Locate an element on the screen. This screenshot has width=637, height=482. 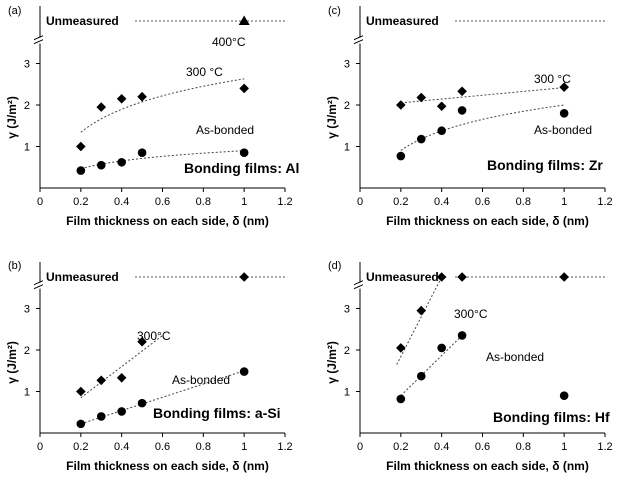
bonding-film-title: Bonding films: Hf is located at coordinates (551, 417).